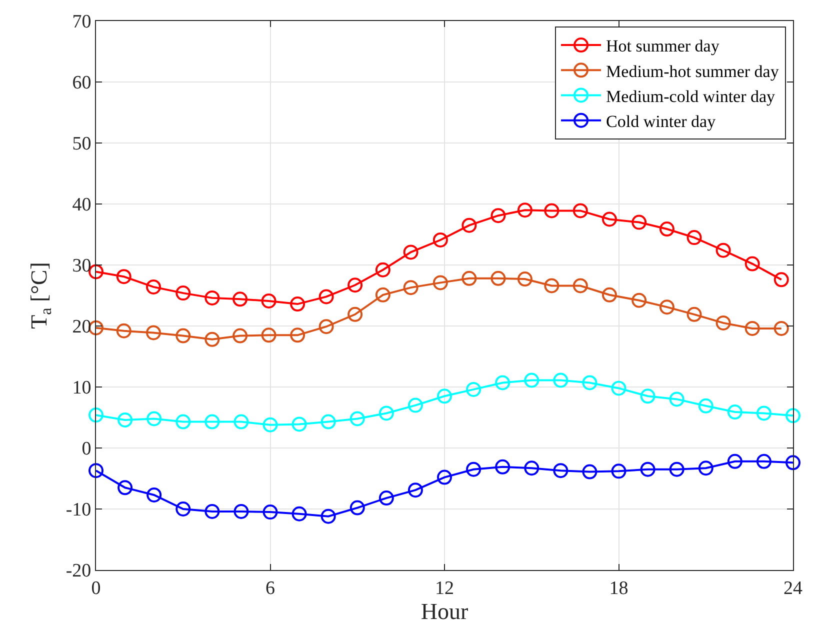 Image resolution: width=815 pixels, height=641 pixels. What do you see at coordinates (82, 205) in the screenshot?
I see `y-tick-label: 40` at bounding box center [82, 205].